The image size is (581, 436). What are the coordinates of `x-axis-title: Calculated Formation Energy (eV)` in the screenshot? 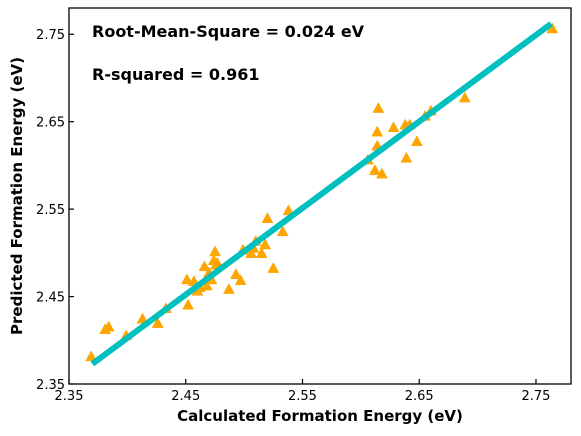 It's located at (320, 416).